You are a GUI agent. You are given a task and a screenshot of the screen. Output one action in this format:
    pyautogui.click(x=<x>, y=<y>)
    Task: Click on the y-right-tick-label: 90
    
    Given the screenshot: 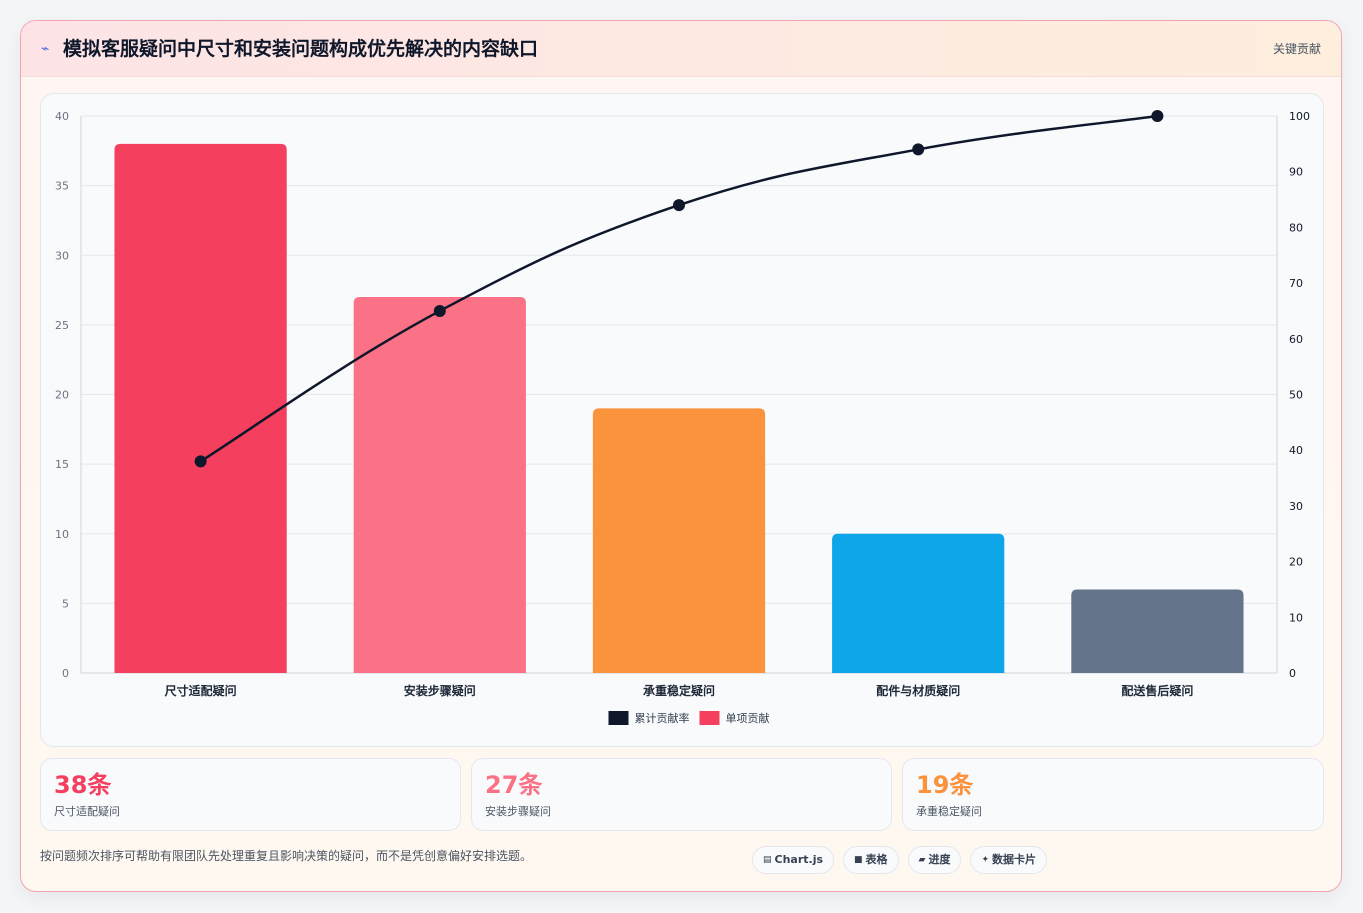 What is the action you would take?
    pyautogui.click(x=1296, y=172)
    